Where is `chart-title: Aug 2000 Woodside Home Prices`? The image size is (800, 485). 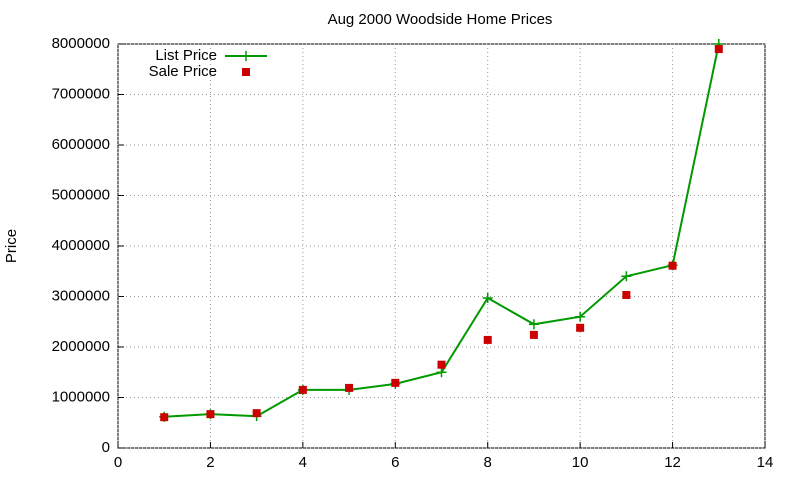 chart-title: Aug 2000 Woodside Home Prices is located at coordinates (440, 19).